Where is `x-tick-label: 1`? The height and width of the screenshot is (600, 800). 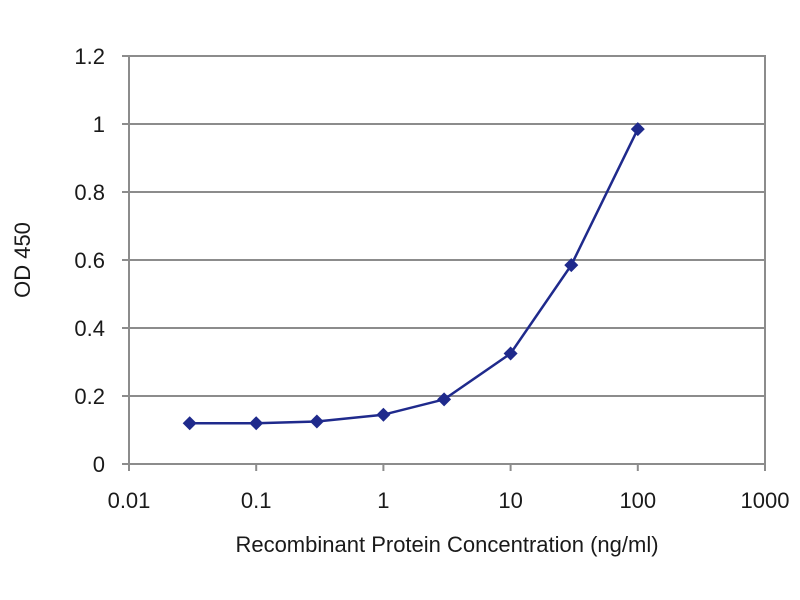
x-tick-label: 1 is located at coordinates (383, 500).